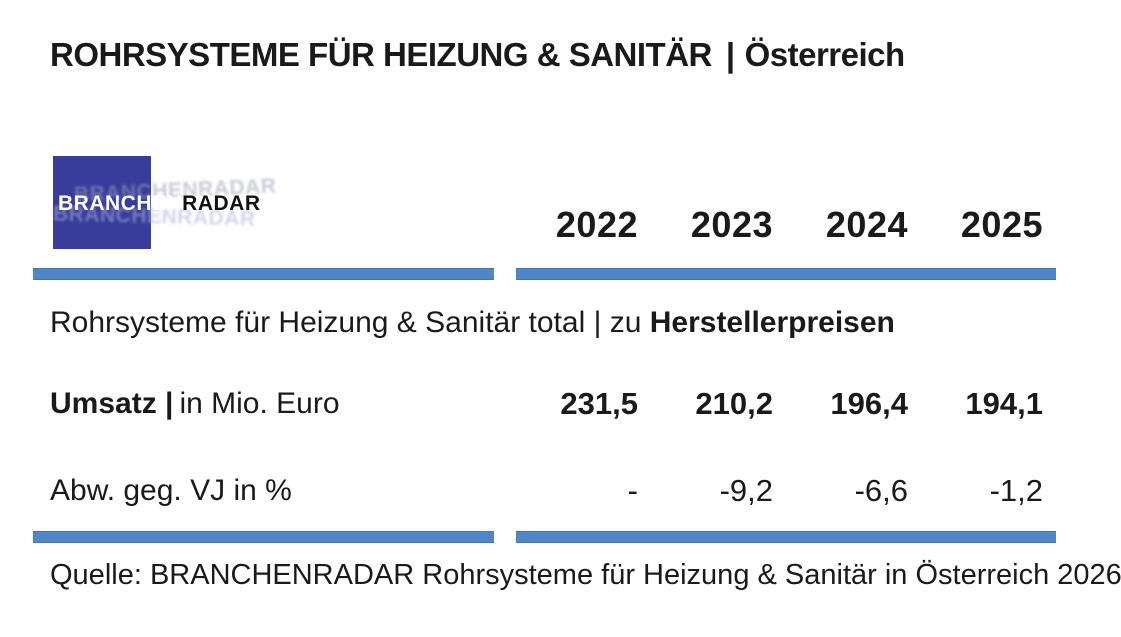 The width and height of the screenshot is (1121, 637). I want to click on divider-top-left, so click(263, 274).